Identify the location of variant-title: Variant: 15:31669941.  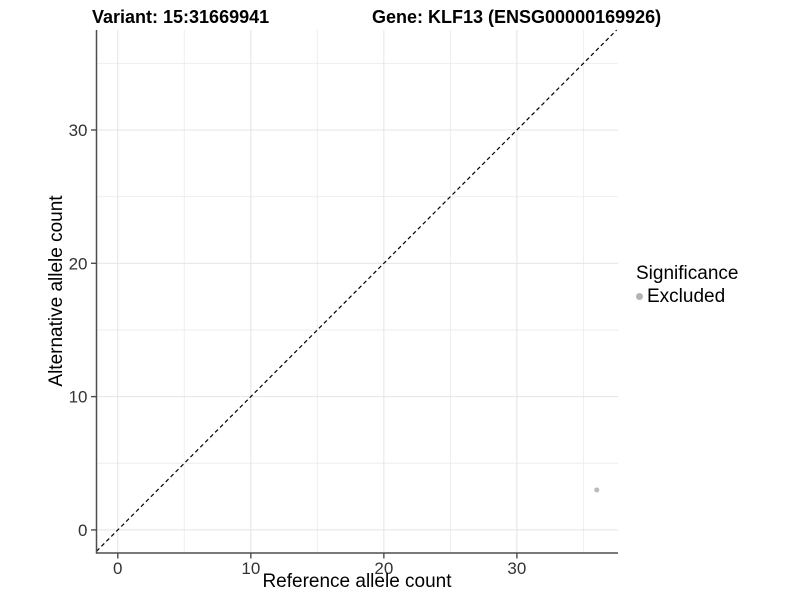
(181, 17).